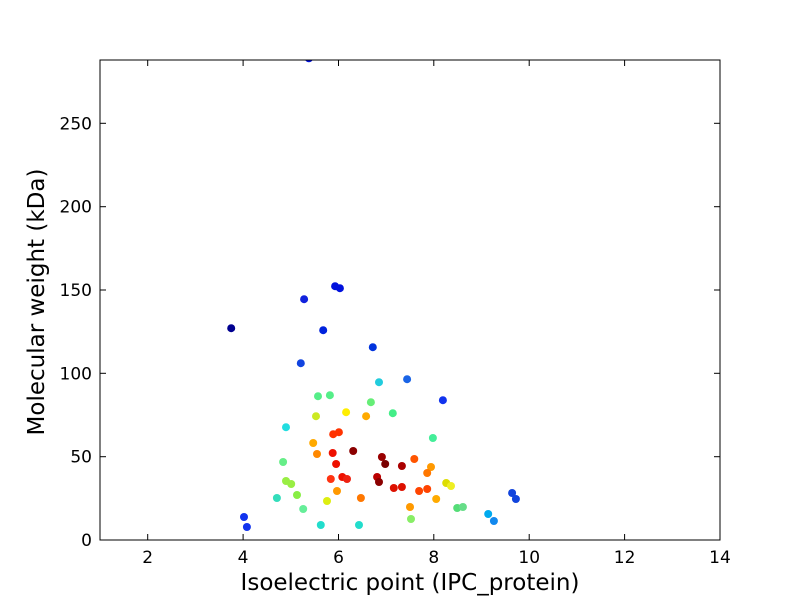 This screenshot has width=800, height=600. I want to click on x-axis-label: Isoelectric point (IPC_protein), so click(410, 583).